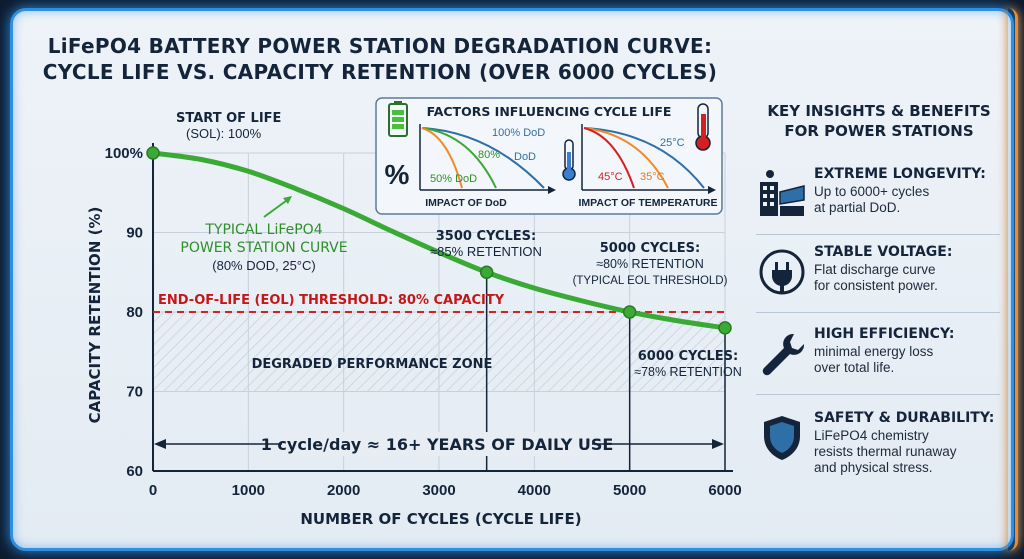 The width and height of the screenshot is (1024, 559). I want to click on thermometer-hot-icon, so click(703, 127).